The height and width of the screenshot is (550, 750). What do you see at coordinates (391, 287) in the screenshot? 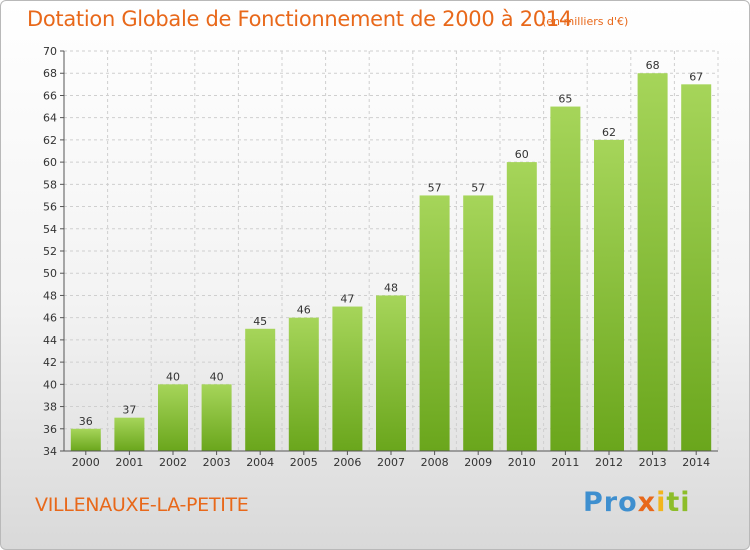
I see `bar-value-label: 48` at bounding box center [391, 287].